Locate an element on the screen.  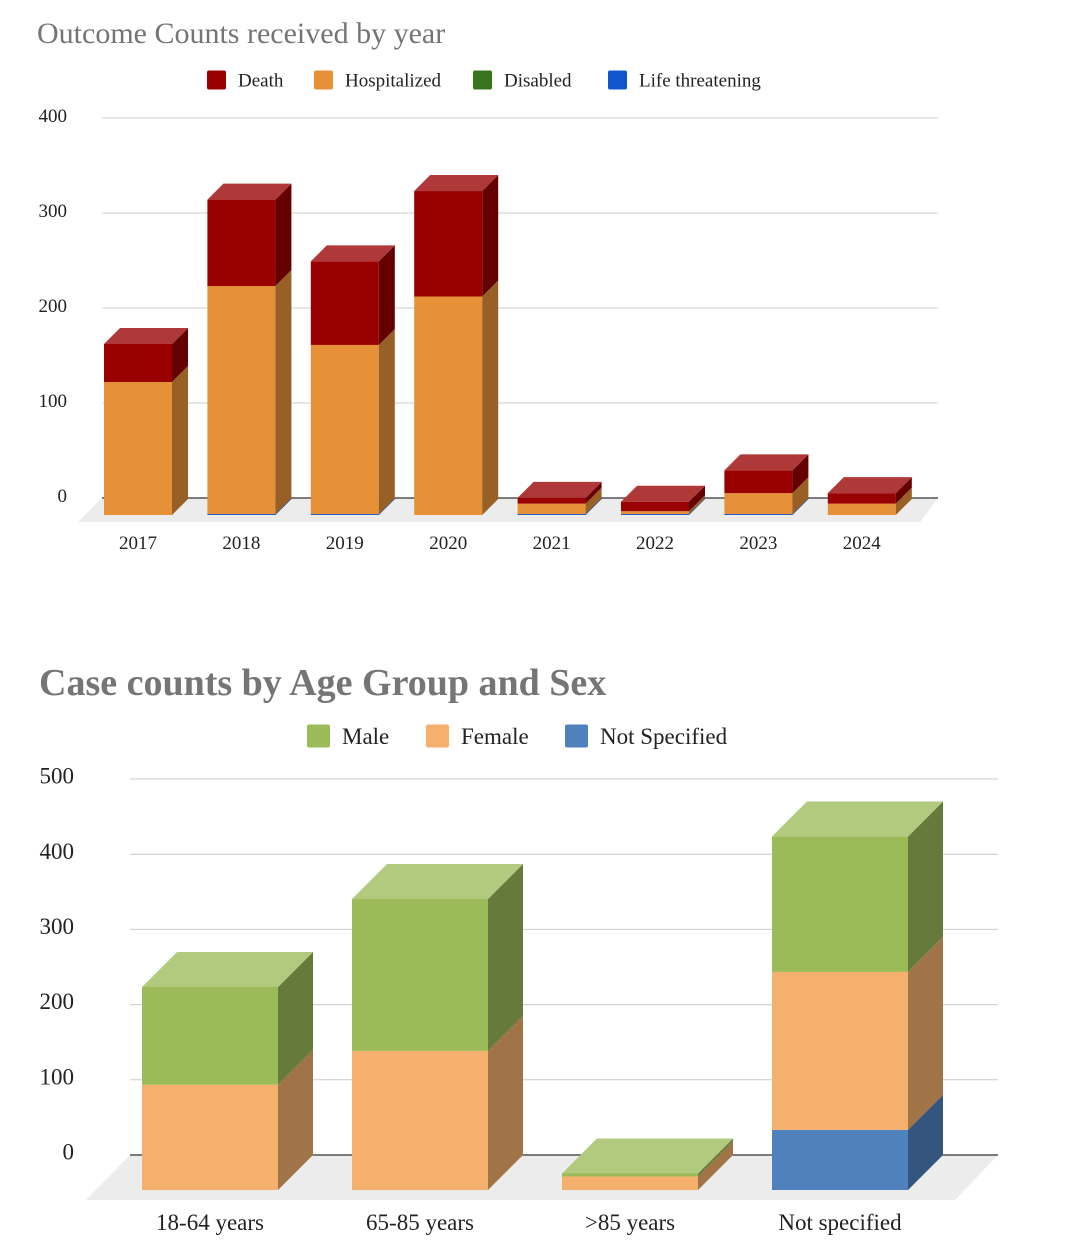
y-tick-label: 500 is located at coordinates (57, 776).